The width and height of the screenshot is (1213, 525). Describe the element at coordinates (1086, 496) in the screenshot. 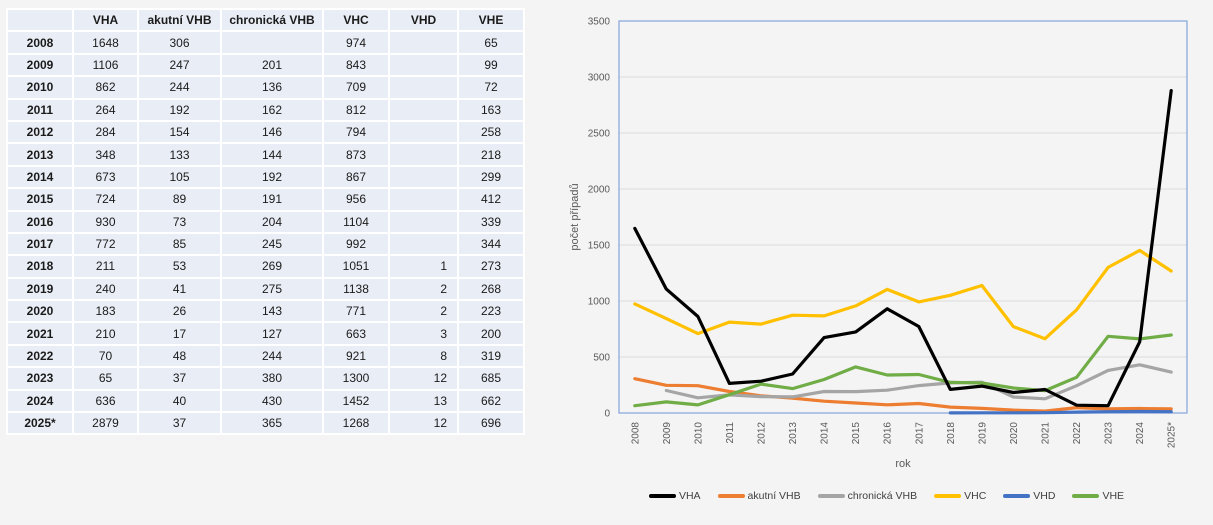

I see `legend-swatch-vhe` at that location.